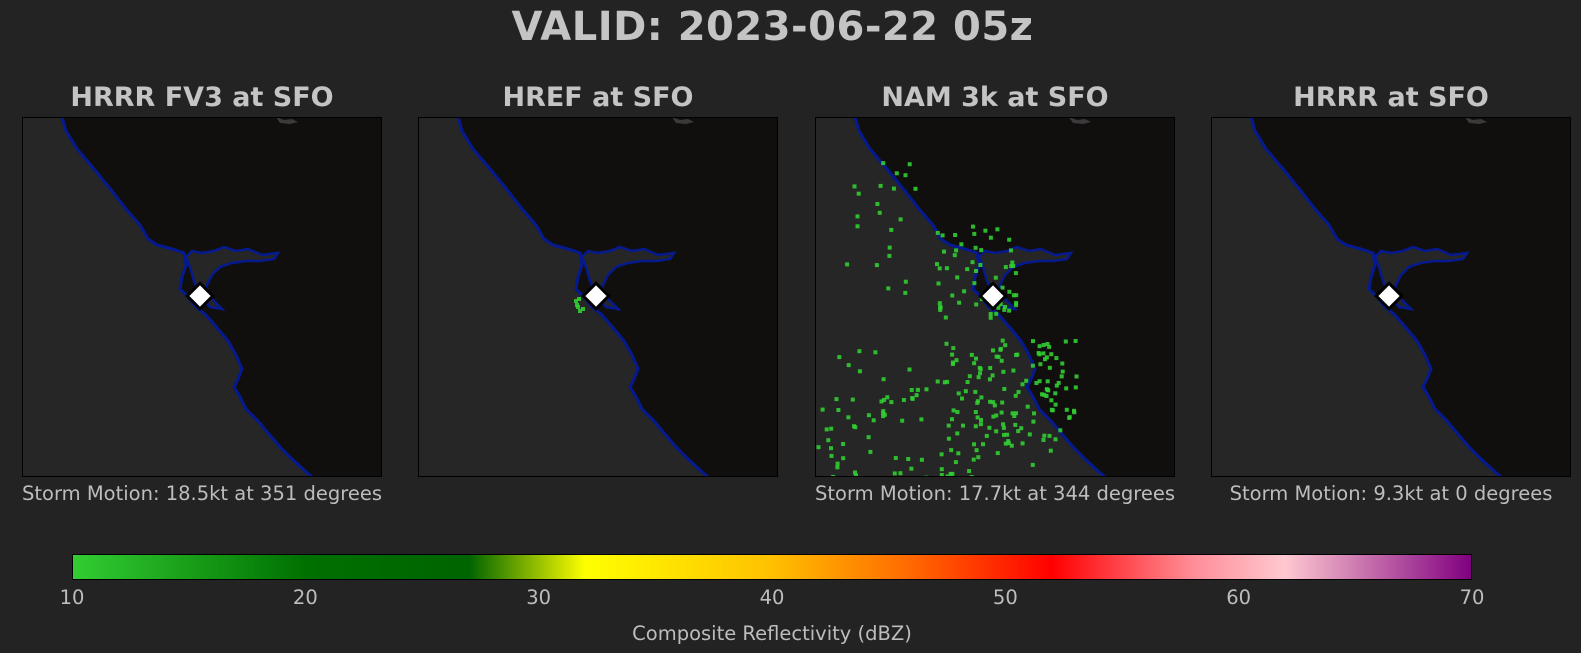 The height and width of the screenshot is (653, 1581). Describe the element at coordinates (995, 97) in the screenshot. I see `panel-title: NAM 3k at SFO` at that location.